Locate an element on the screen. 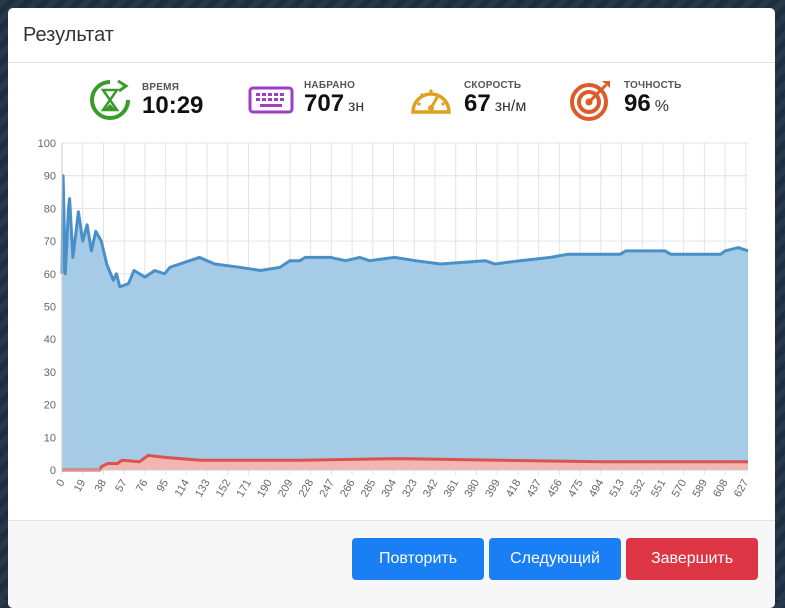 Image resolution: width=785 pixels, height=608 pixels. x-tick-label: 152 is located at coordinates (224, 489).